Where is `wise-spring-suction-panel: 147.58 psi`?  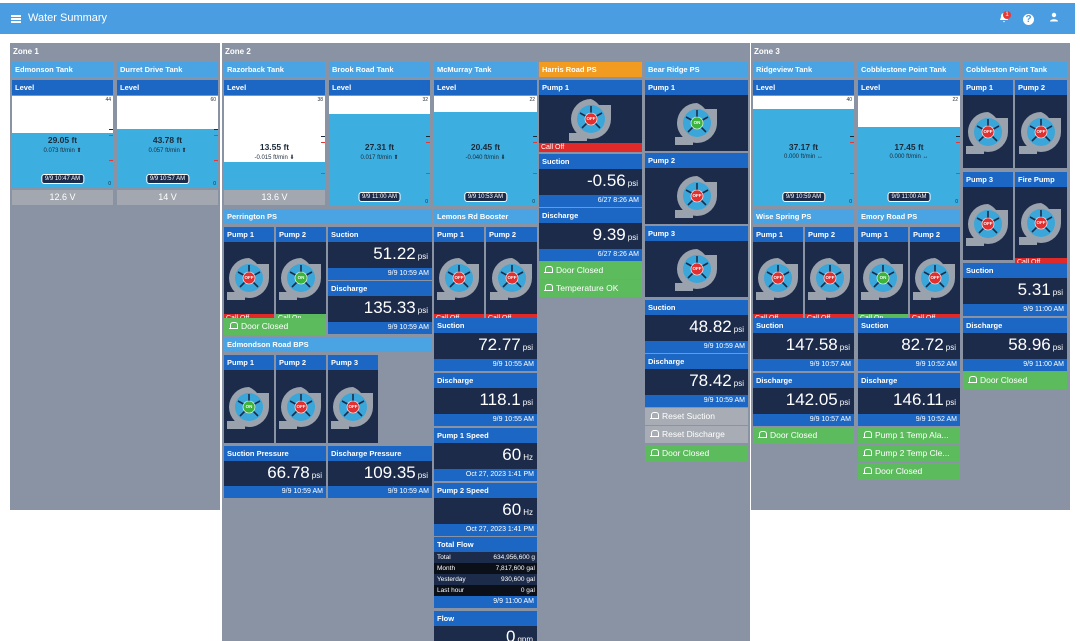
wise-spring-suction-panel: 147.58 psi is located at coordinates (803, 346).